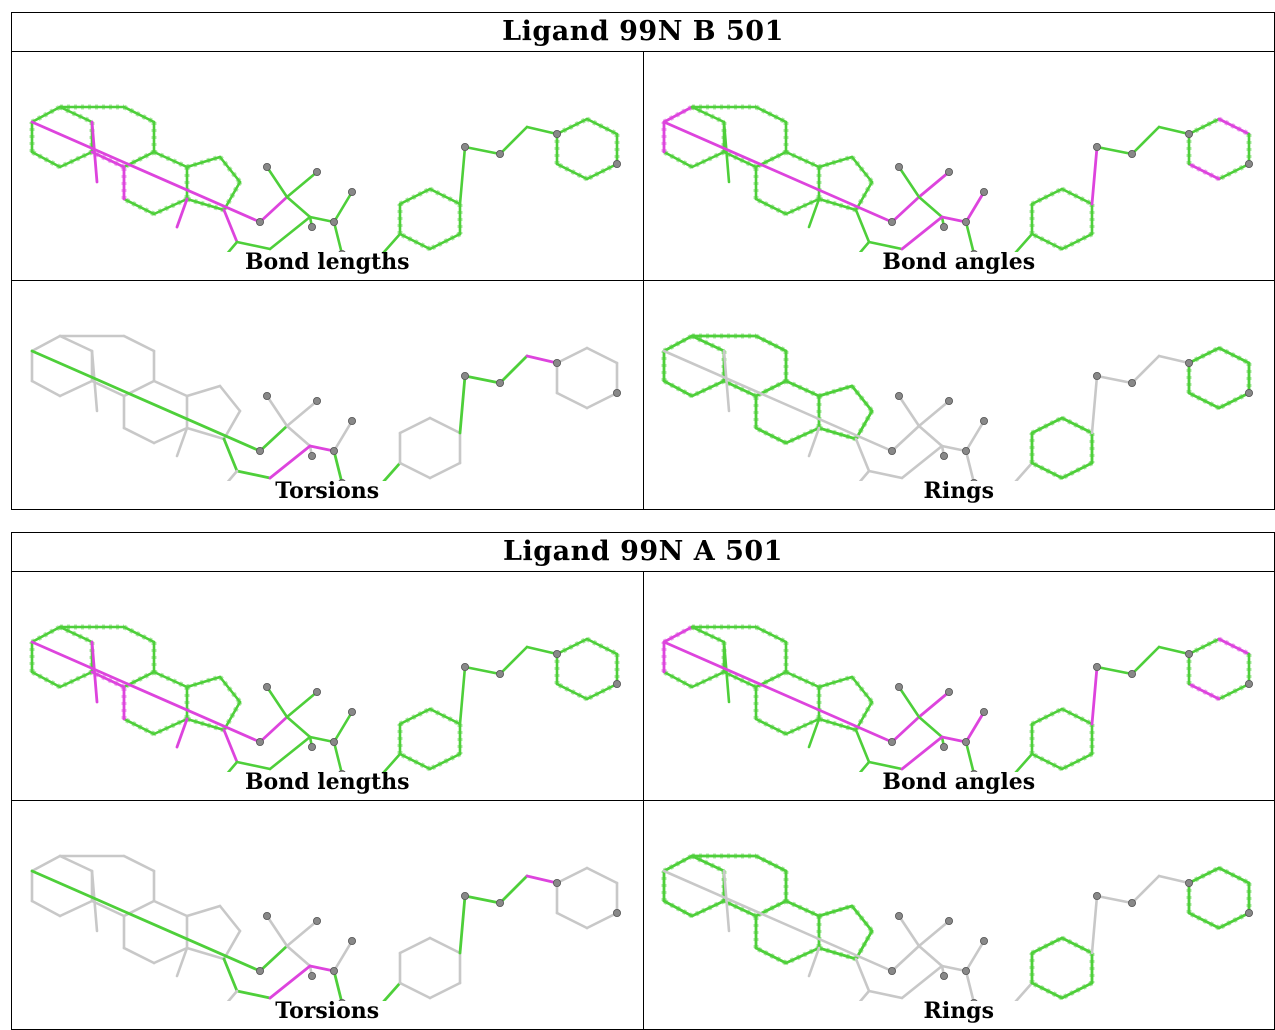 The image size is (1275, 1030). I want to click on panel-caption: Rings, so click(958, 1011).